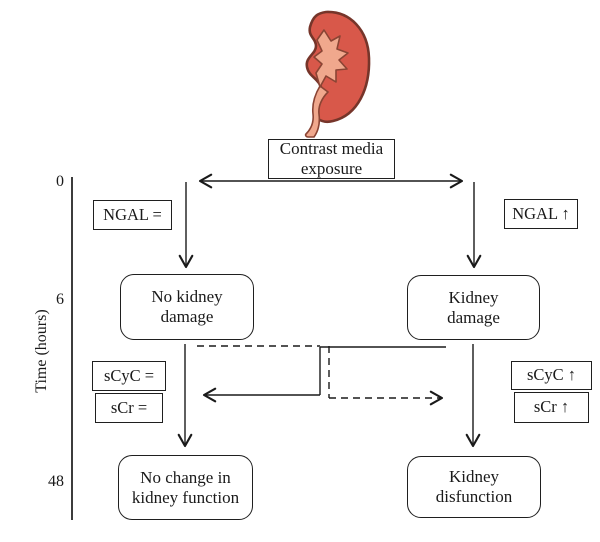  What do you see at coordinates (60, 181) in the screenshot?
I see `tick-0: 0` at bounding box center [60, 181].